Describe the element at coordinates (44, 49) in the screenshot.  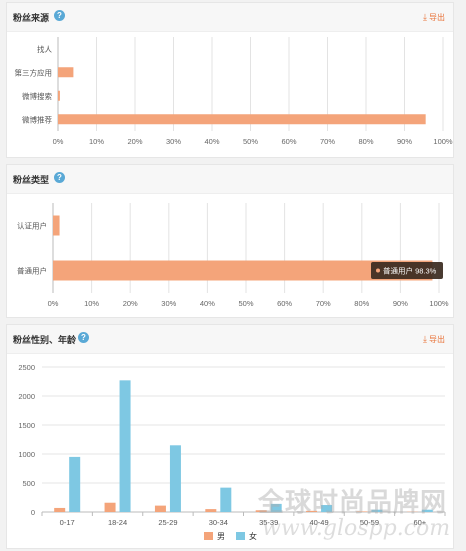
I see `category-label: 找人` at that location.